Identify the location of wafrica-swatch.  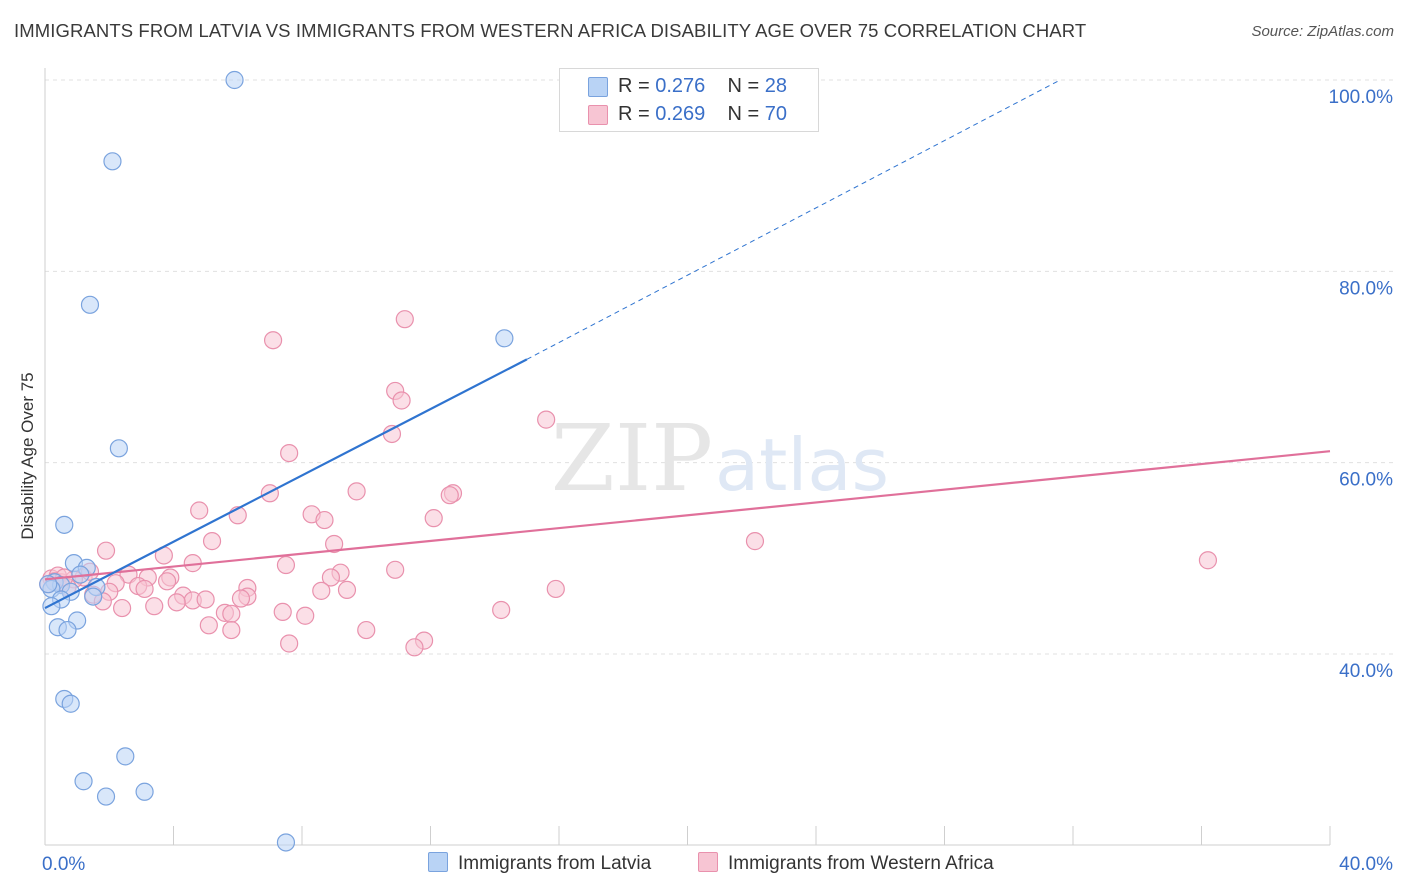
(598, 115).